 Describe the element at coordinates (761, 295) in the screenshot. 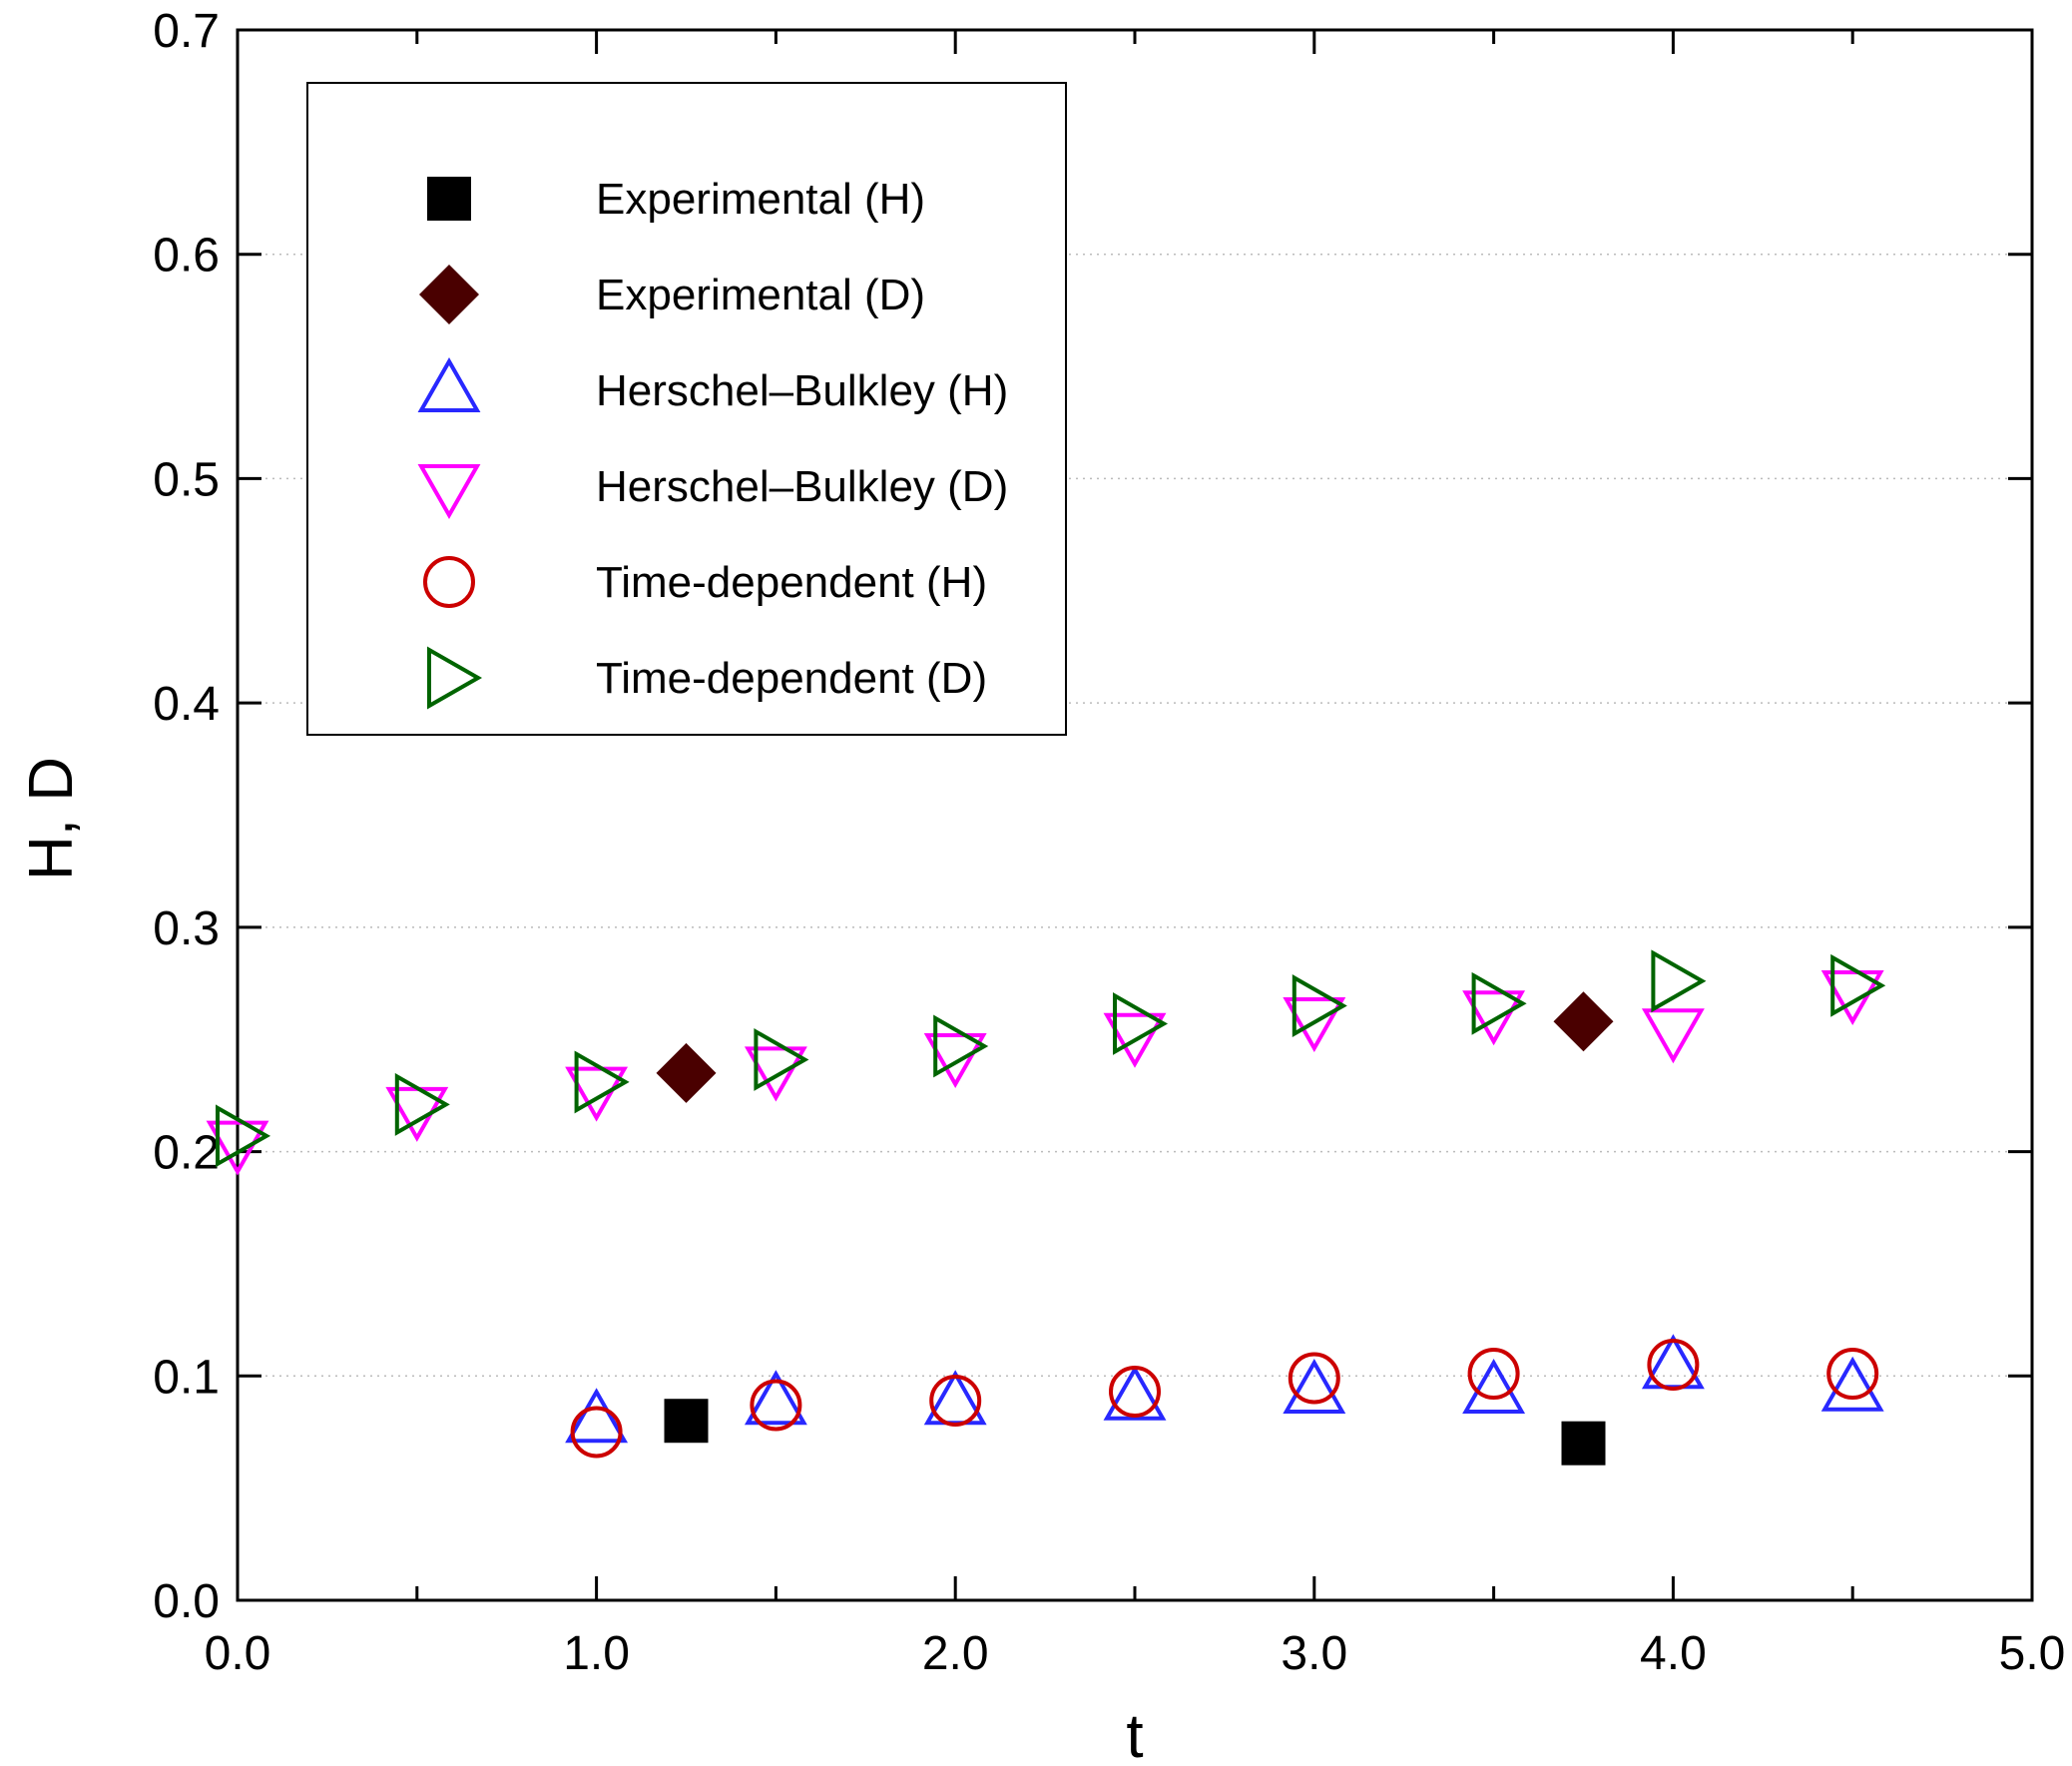

I see `legend-label: Experimental (D)` at that location.